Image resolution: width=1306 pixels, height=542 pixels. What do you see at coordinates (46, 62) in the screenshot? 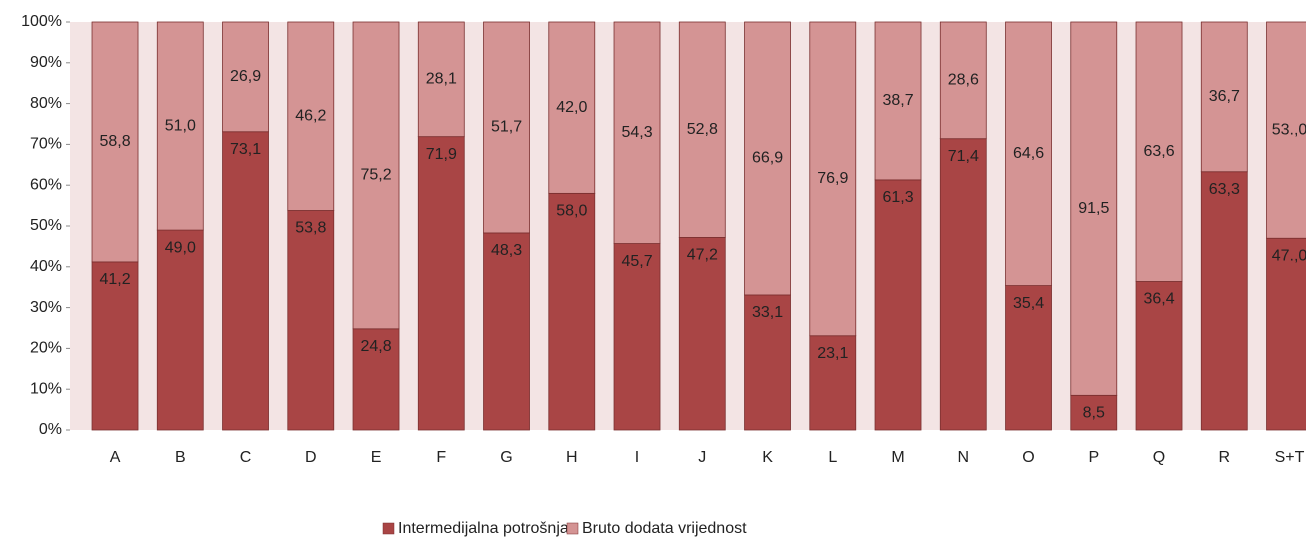
I see `y-tick-label: 90%` at bounding box center [46, 62].